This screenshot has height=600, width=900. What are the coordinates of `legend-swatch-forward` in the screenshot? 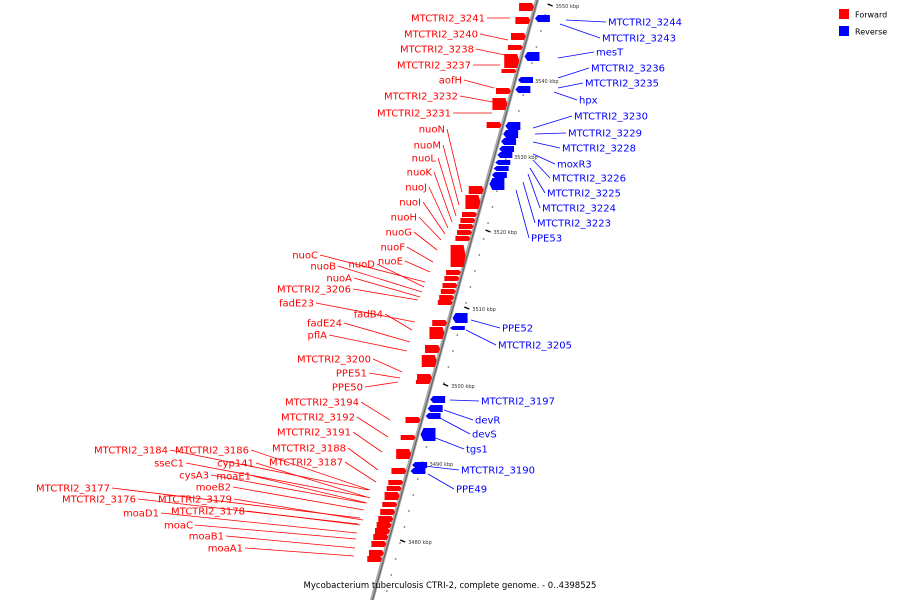 It's located at (844, 14).